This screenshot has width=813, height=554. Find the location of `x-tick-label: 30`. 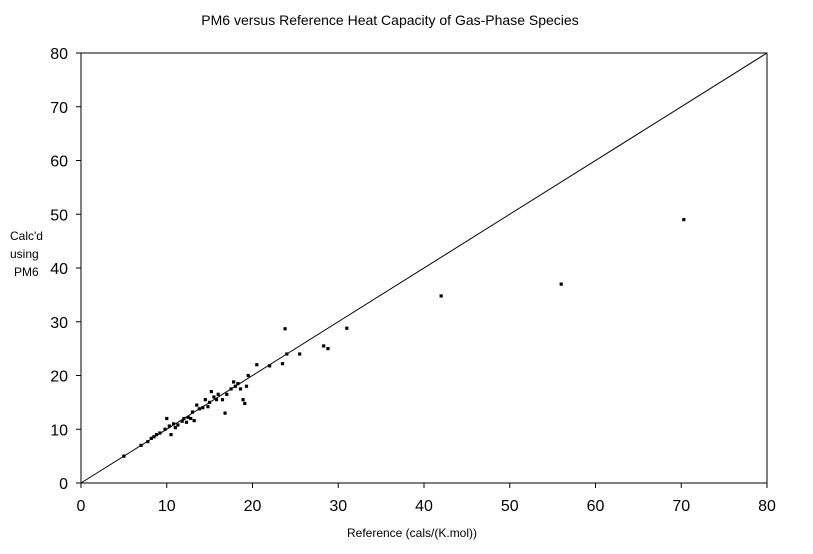

x-tick-label: 30 is located at coordinates (338, 506).